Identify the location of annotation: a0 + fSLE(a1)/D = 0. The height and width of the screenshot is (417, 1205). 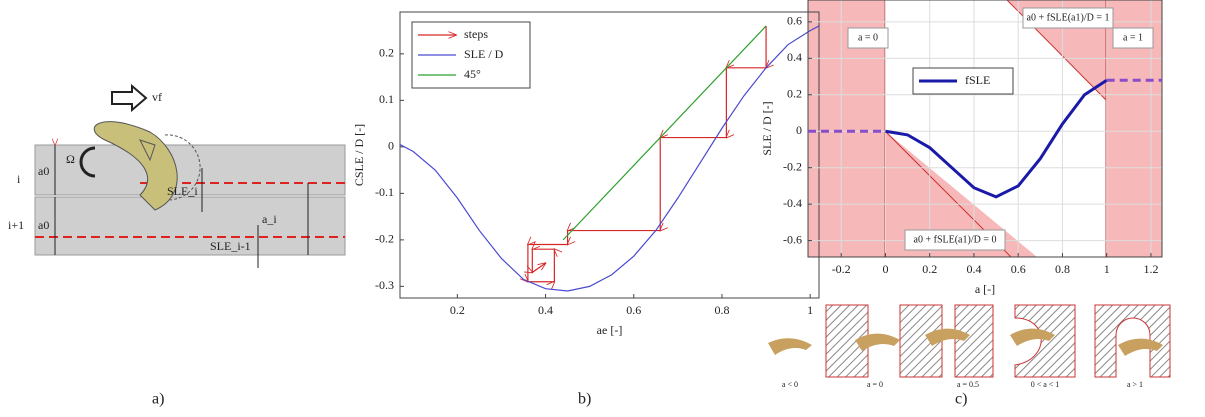
(955, 239).